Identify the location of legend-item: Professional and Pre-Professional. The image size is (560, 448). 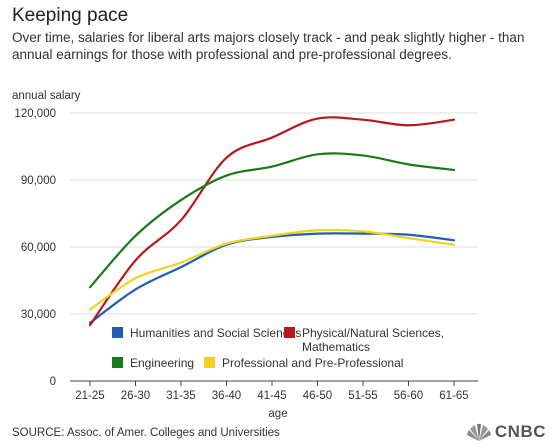
(303, 363).